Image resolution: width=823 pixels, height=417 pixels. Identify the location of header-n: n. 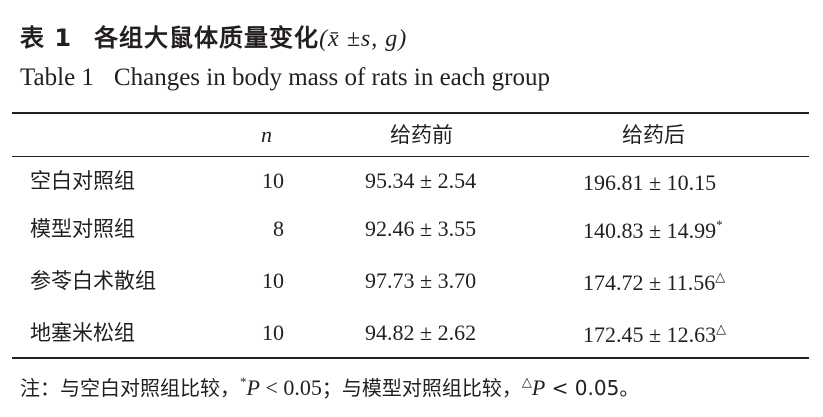
(266, 134).